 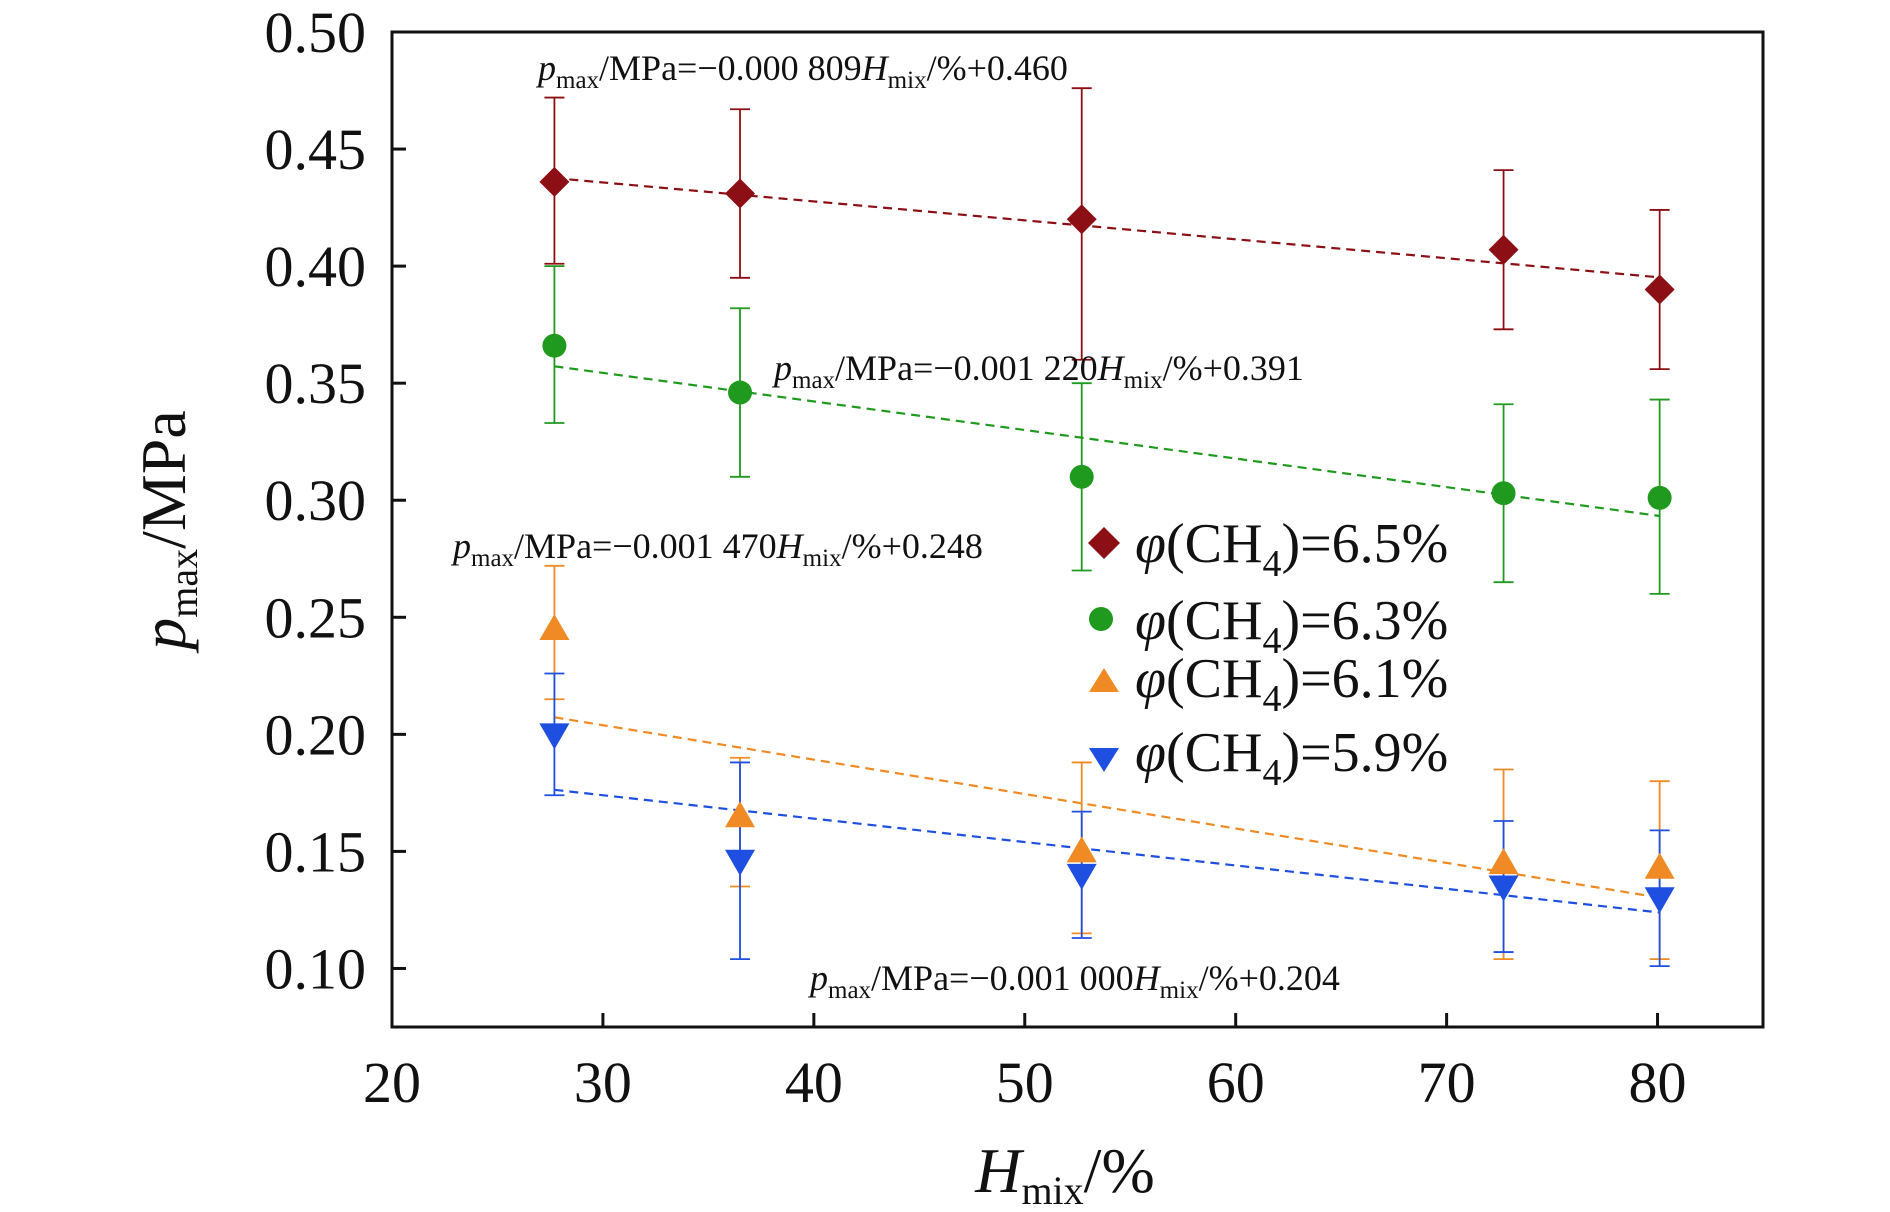 What do you see at coordinates (163, 479) in the screenshot?
I see `y-axis-title-suffix: /MPa` at bounding box center [163, 479].